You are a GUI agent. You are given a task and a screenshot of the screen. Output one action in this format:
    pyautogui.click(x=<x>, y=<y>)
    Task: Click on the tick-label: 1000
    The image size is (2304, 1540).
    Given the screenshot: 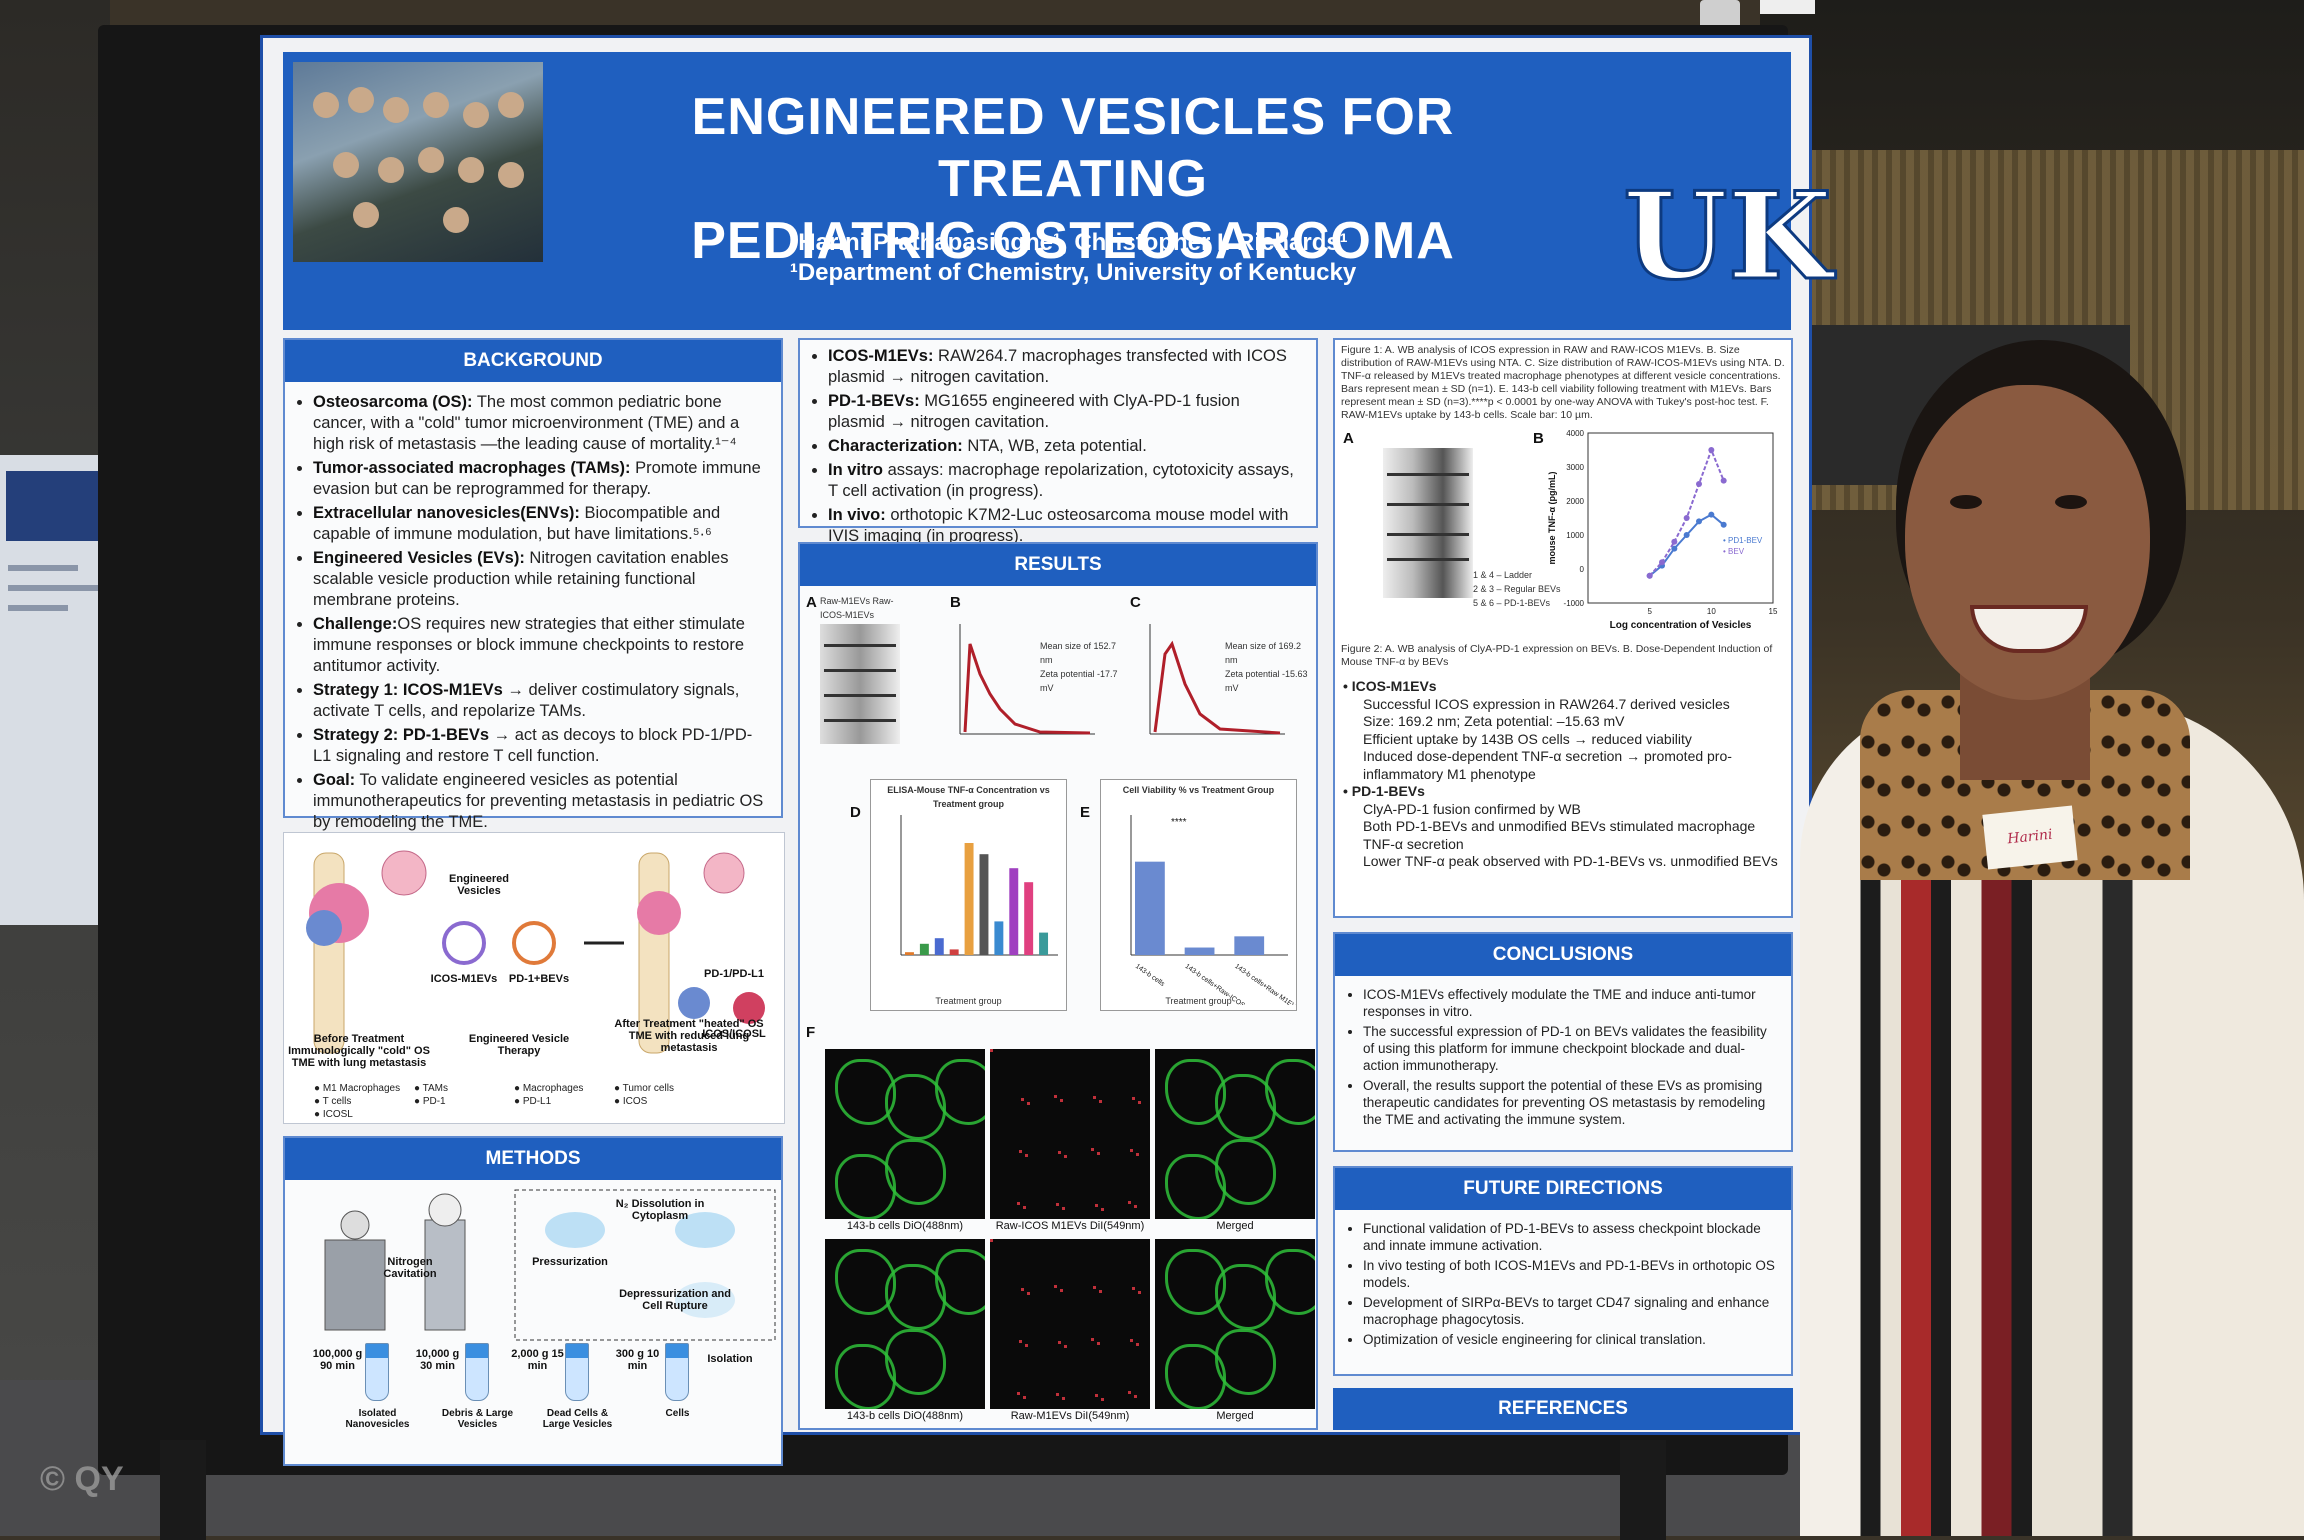 What is the action you would take?
    pyautogui.click(x=1575, y=535)
    